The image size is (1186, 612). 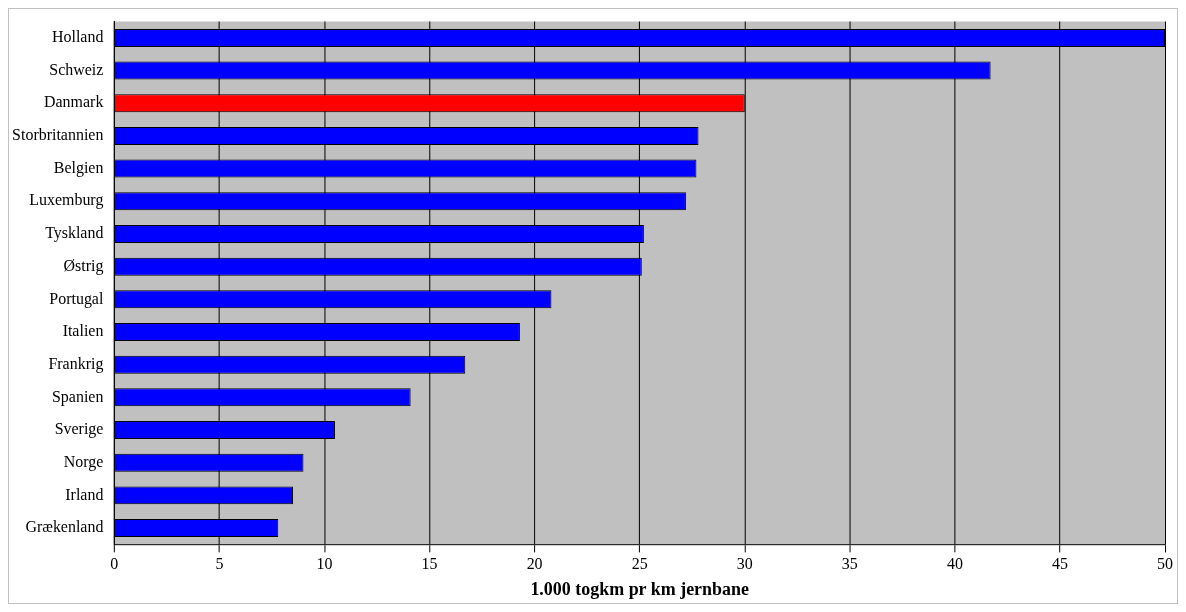 What do you see at coordinates (83, 461) in the screenshot?
I see `y-tick-label: Norge` at bounding box center [83, 461].